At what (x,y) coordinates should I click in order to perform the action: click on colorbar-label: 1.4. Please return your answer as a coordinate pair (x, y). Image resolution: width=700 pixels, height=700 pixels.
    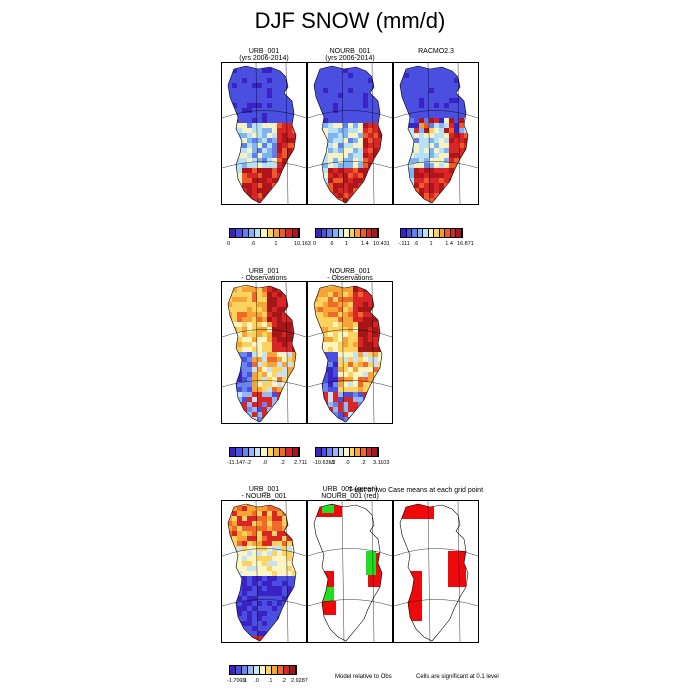
    Looking at the image, I should click on (365, 244).